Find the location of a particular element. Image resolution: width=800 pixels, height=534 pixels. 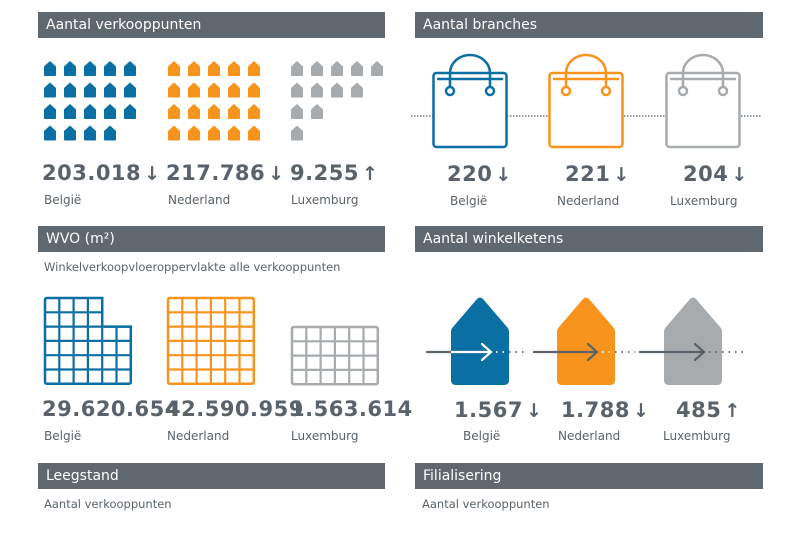

section-header-leegstand: Leegstand is located at coordinates (211, 476).